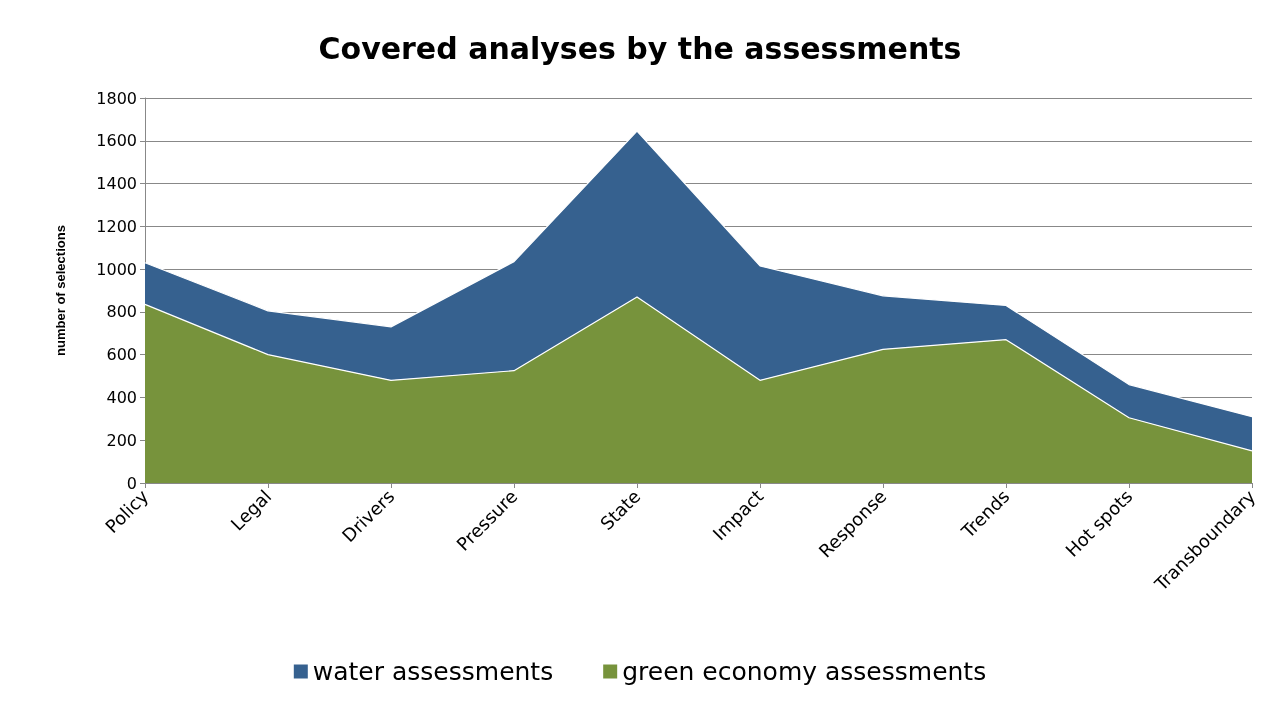  Describe the element at coordinates (131, 483) in the screenshot. I see `y-tick-label: 0` at that location.